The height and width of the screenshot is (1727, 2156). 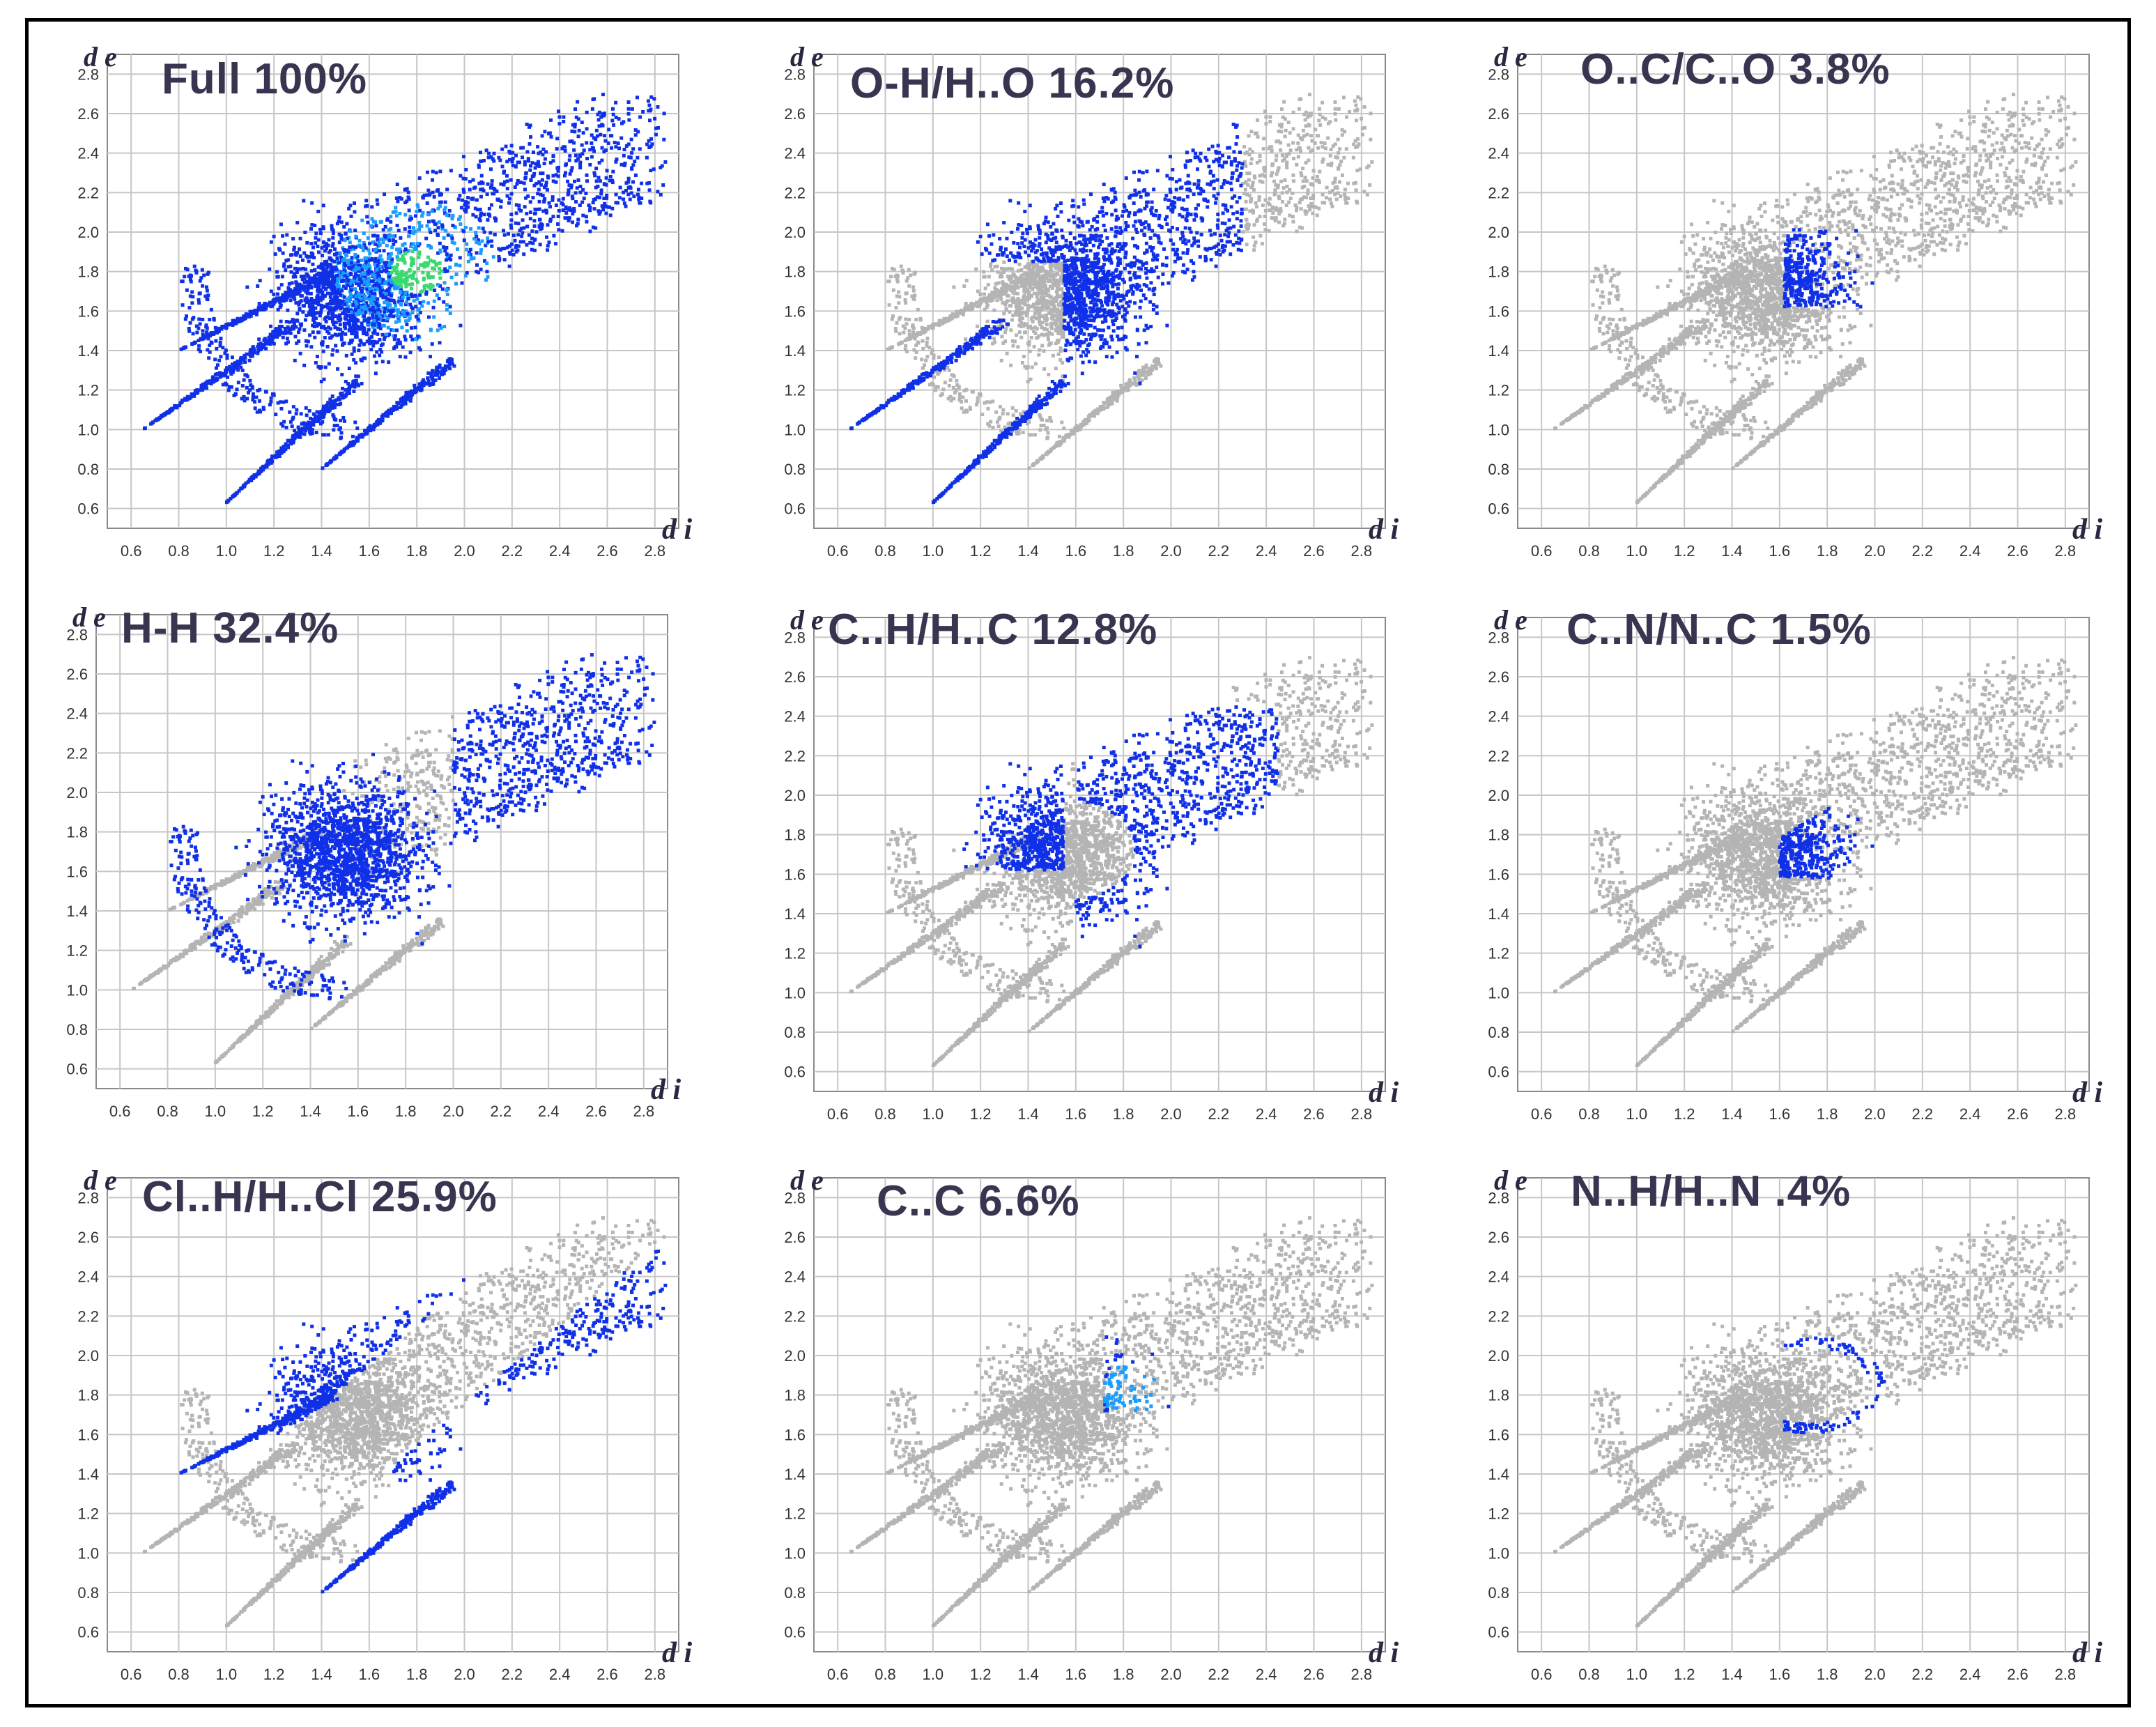 What do you see at coordinates (838, 551) in the screenshot?
I see `x-tick-label: 0.6` at bounding box center [838, 551].